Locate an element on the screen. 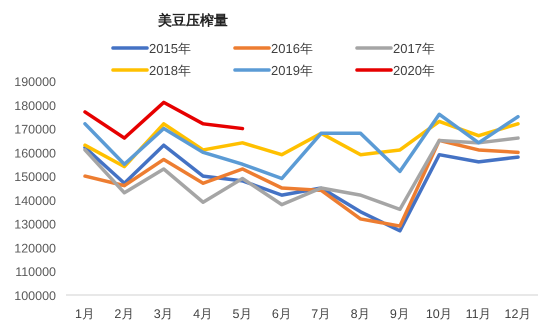 Image resolution: width=550 pixels, height=332 pixels. x-tick-label: 6月 is located at coordinates (282, 314).